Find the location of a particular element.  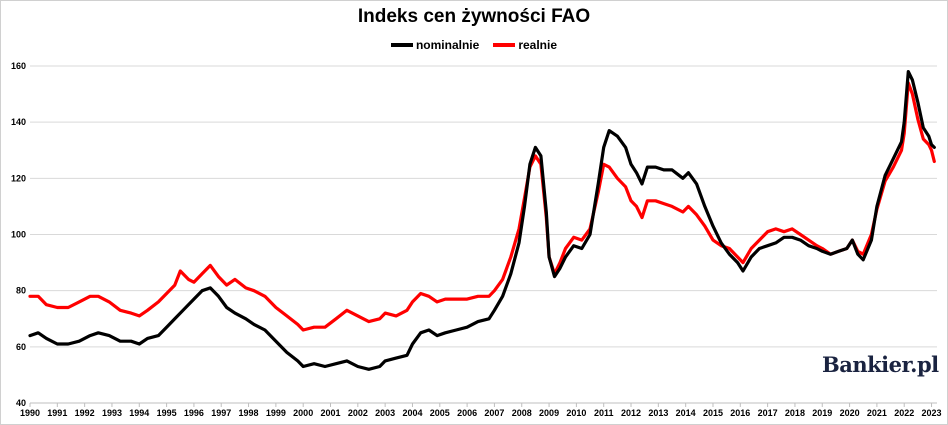

x-tick-label: 2014 is located at coordinates (686, 413).